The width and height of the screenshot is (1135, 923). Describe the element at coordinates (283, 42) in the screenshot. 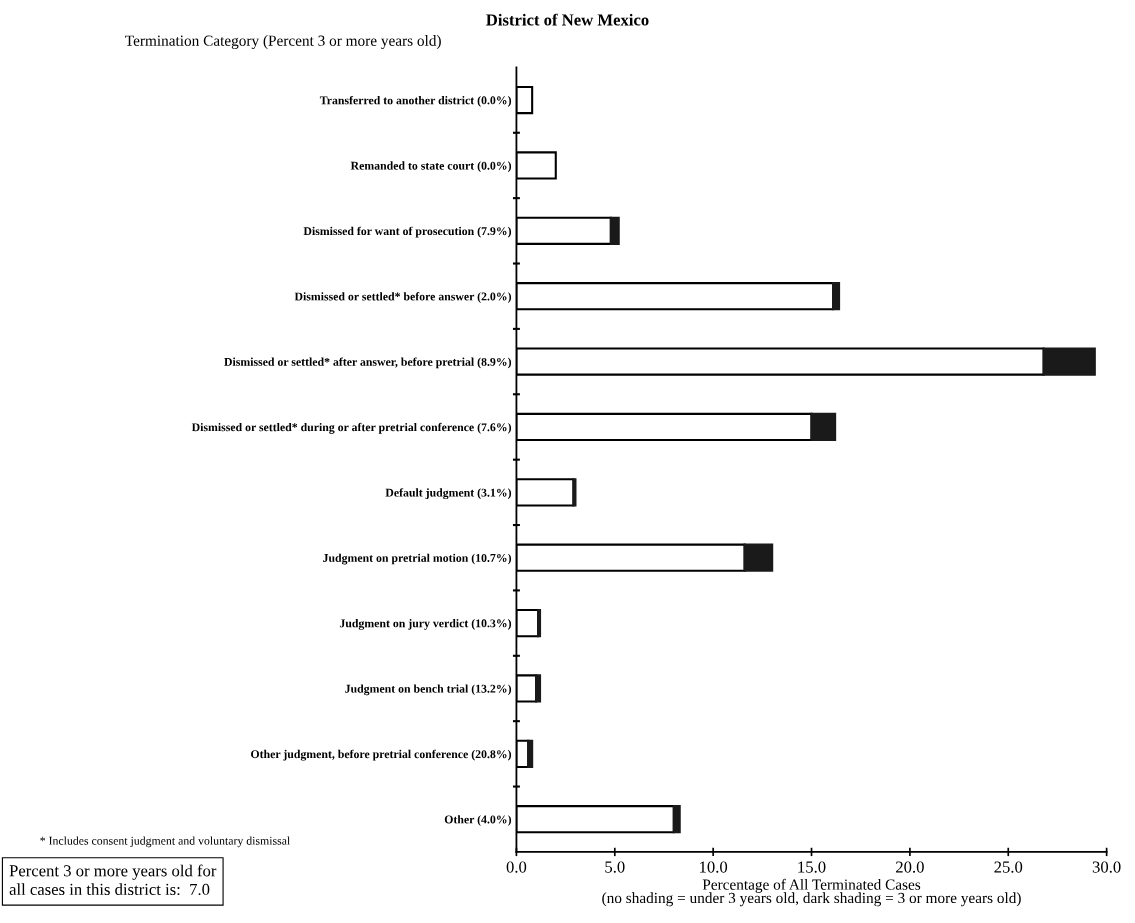

I see `y-axis-title: Termination Category (Percent 3 or more years old)` at that location.